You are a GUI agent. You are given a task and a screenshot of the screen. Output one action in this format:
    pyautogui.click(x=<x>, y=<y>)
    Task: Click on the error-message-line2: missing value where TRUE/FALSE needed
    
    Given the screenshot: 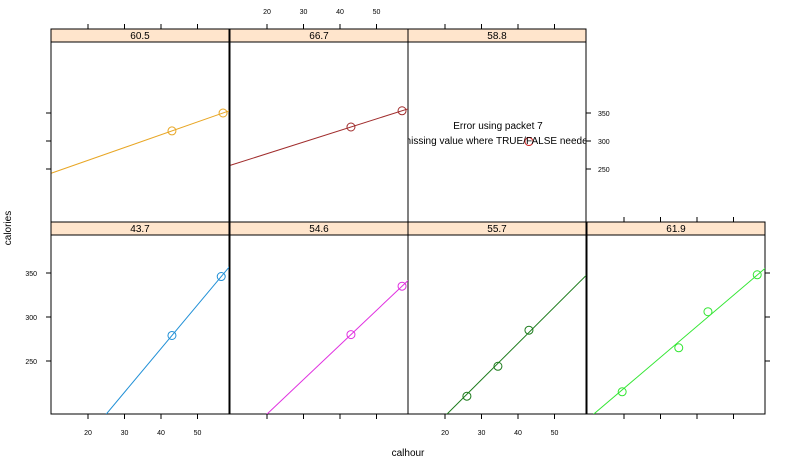 What is the action you would take?
    pyautogui.click(x=498, y=141)
    